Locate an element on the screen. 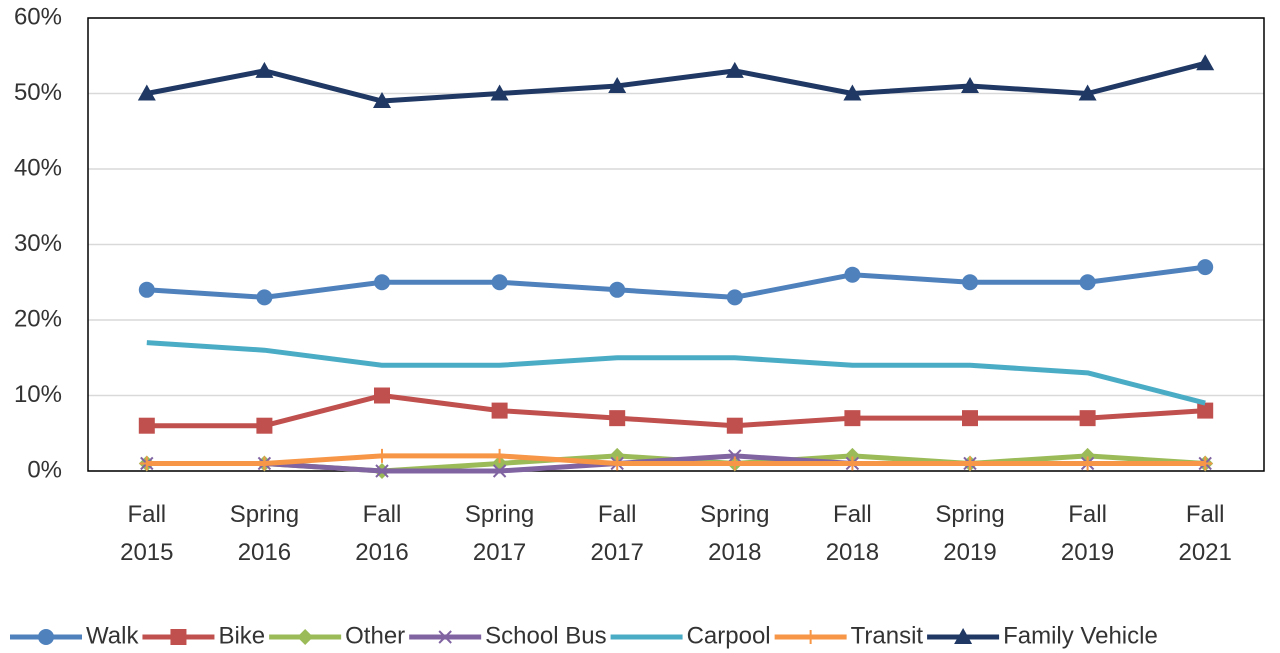 This screenshot has width=1280, height=653. legend-label: Other is located at coordinates (375, 635).